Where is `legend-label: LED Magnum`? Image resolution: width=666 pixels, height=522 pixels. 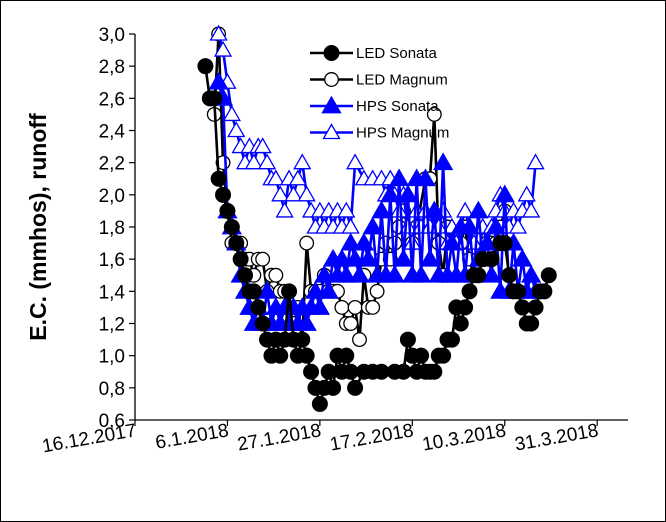
legend-label: LED Magnum is located at coordinates (402, 80).